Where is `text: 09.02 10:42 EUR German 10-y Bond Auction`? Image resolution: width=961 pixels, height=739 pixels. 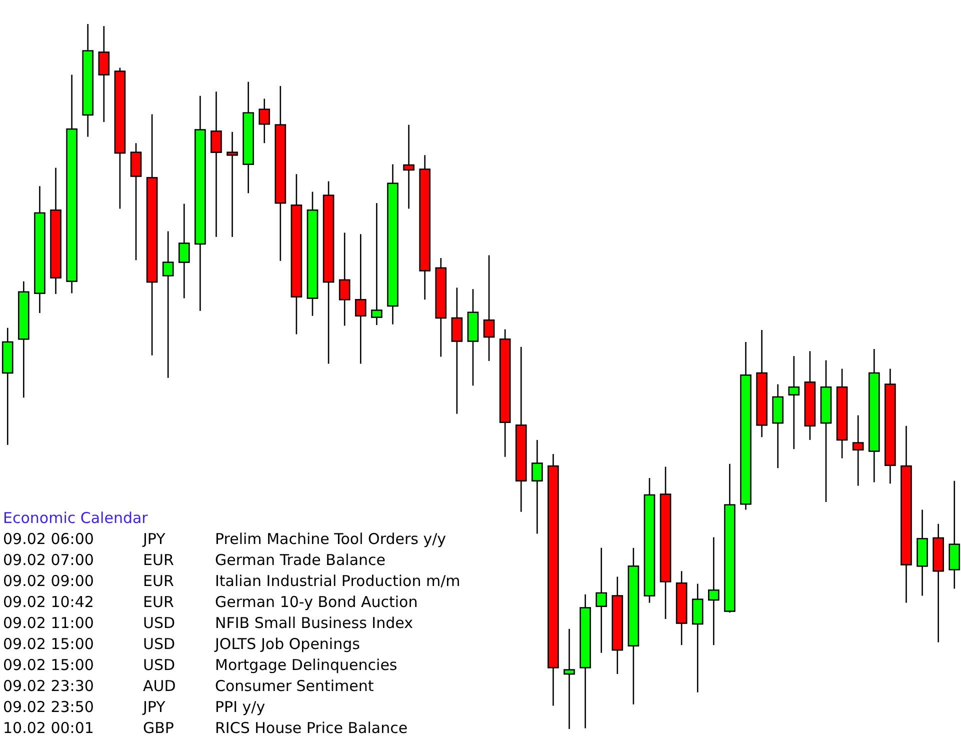
text: 09.02 10:42 EUR German 10-y Bond Auction is located at coordinates (210, 602).